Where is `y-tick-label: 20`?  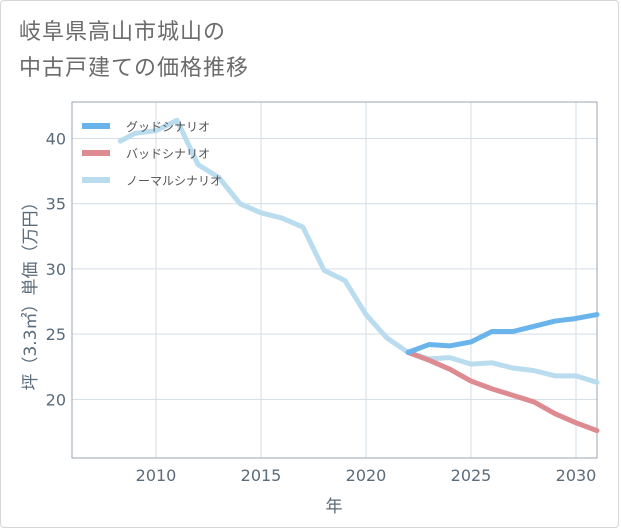
y-tick-label: 20 is located at coordinates (56, 399).